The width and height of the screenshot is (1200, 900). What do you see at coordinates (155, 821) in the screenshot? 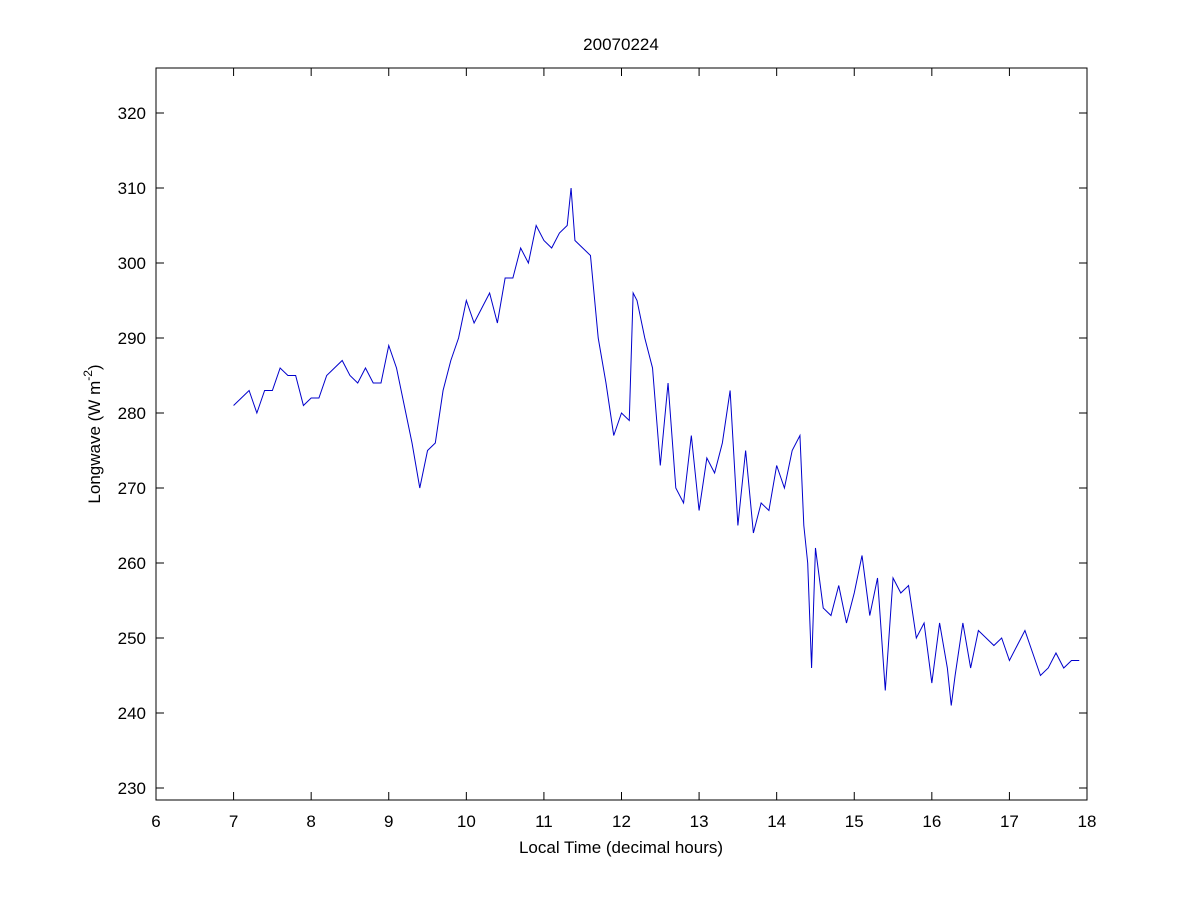
I see `x-tick-label: 6` at bounding box center [155, 821].